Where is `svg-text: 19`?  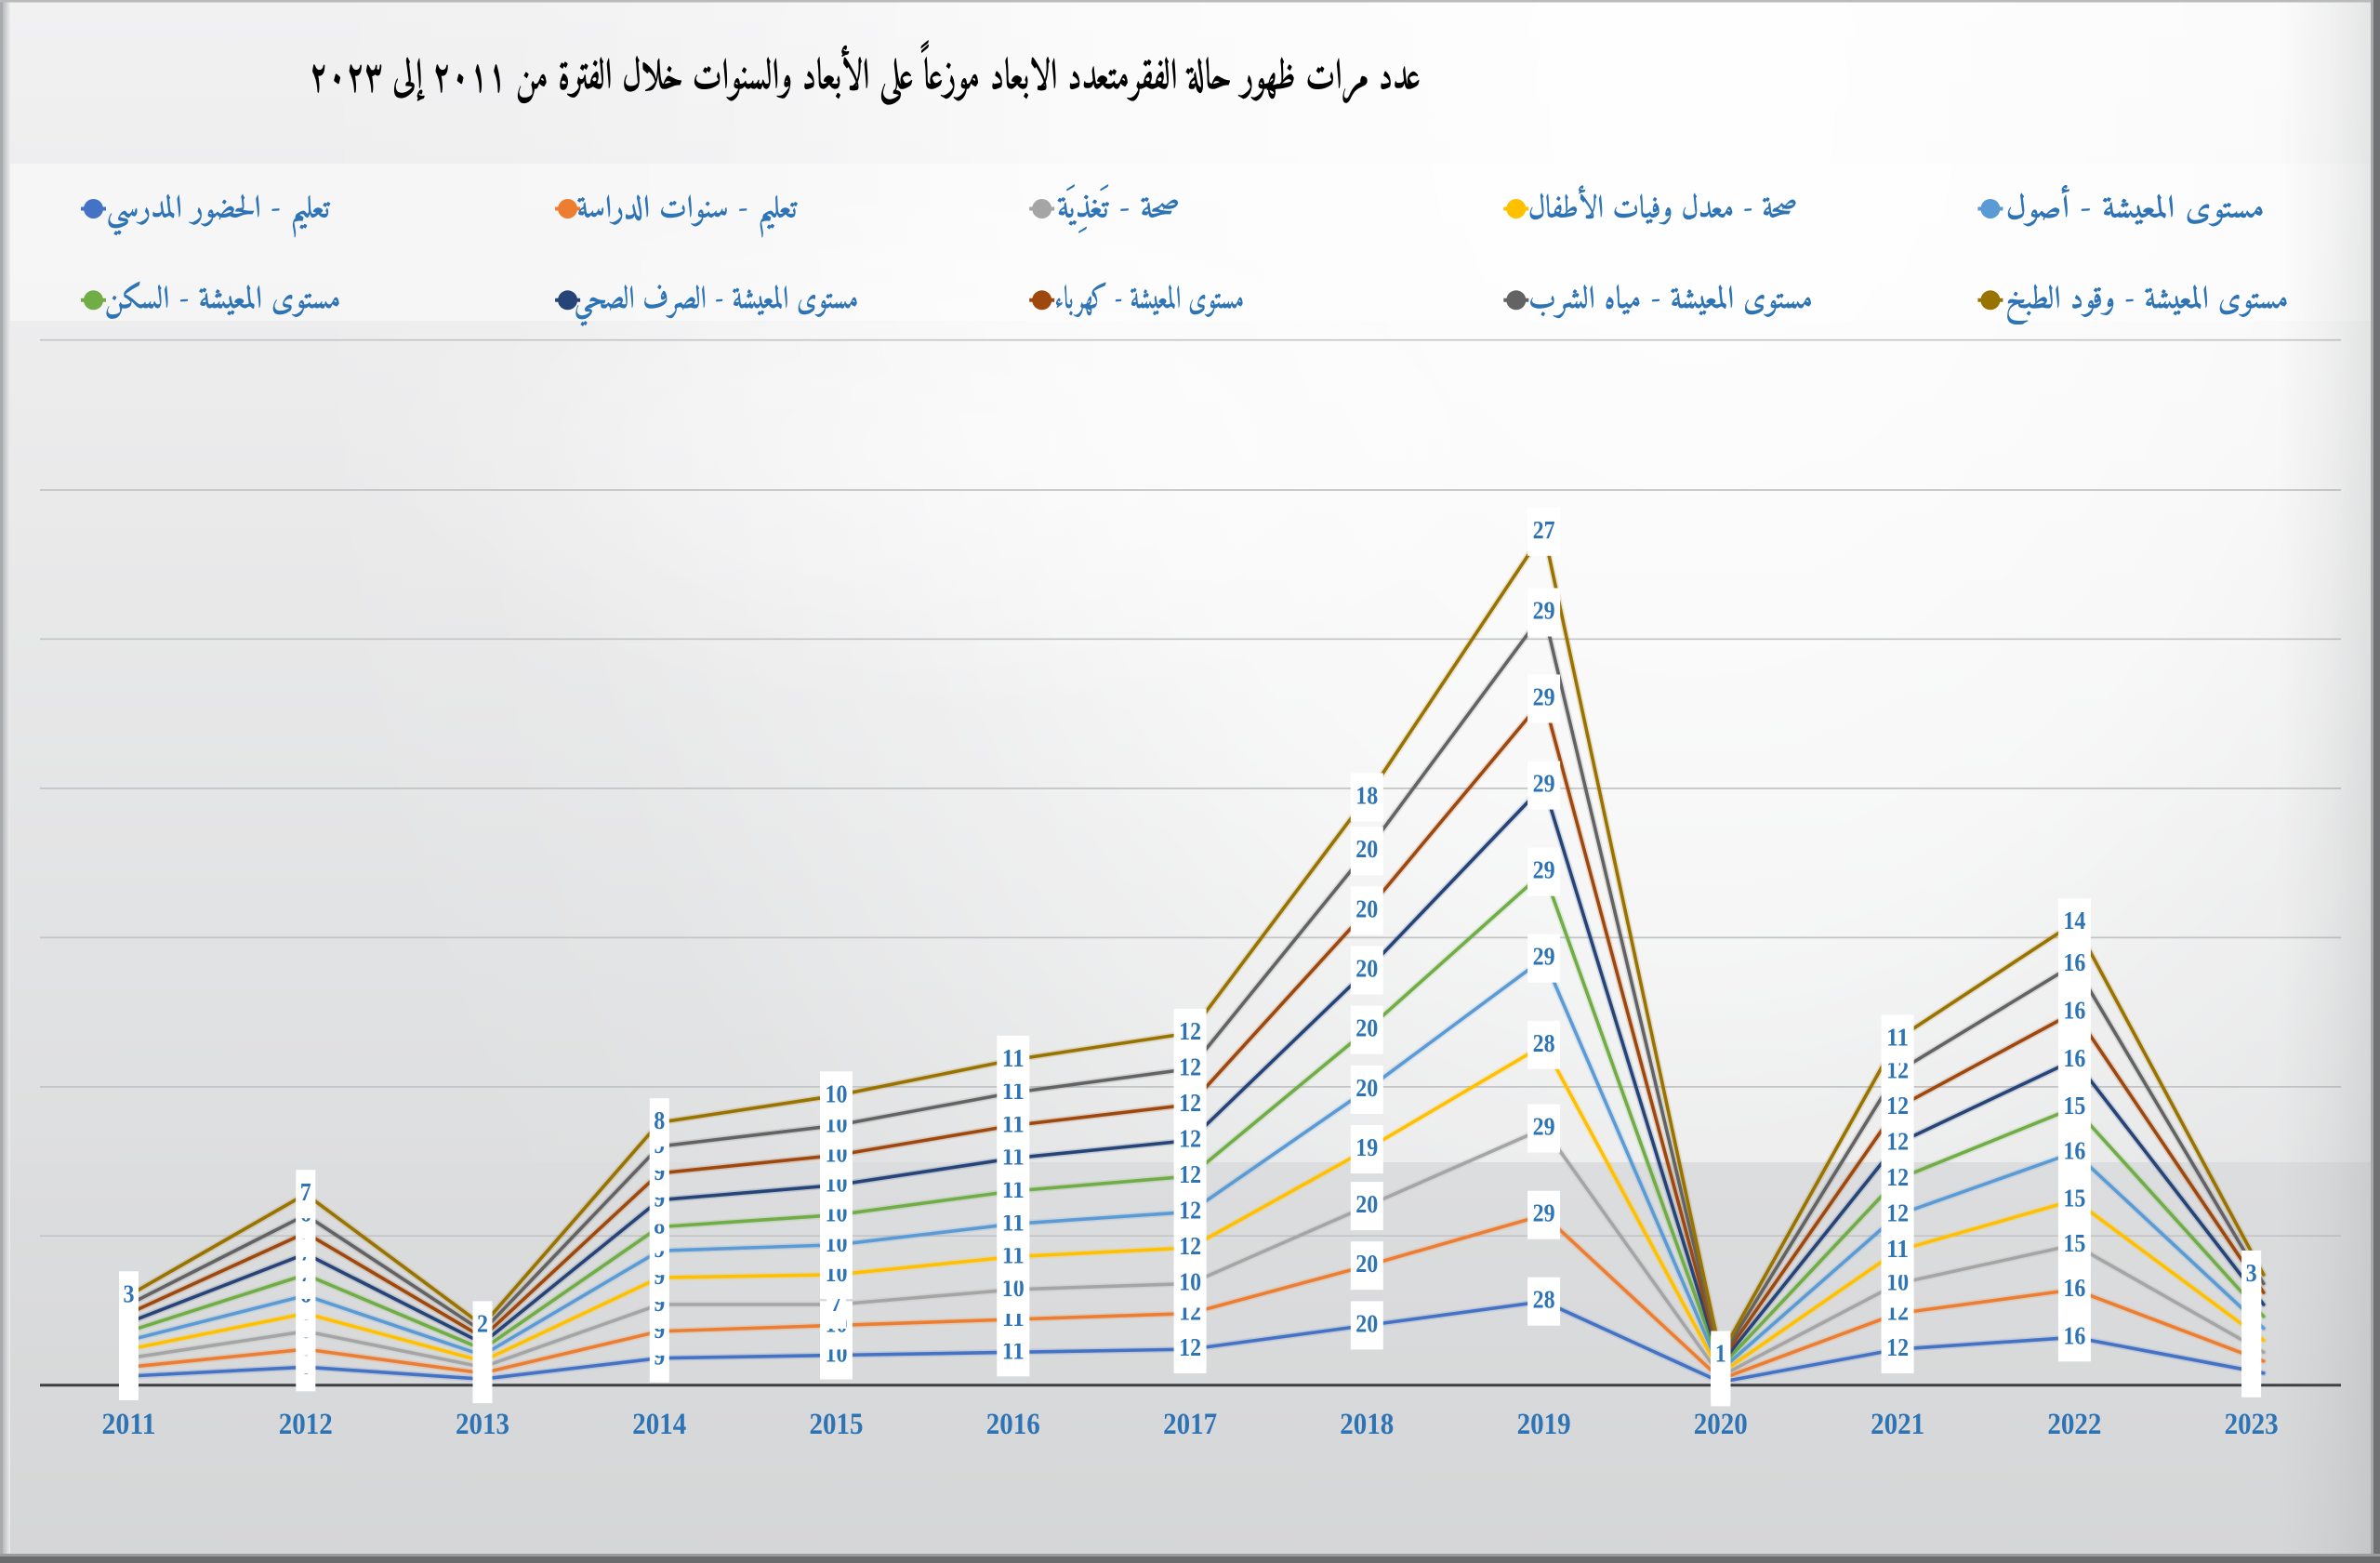 svg-text: 19 is located at coordinates (1366, 1147).